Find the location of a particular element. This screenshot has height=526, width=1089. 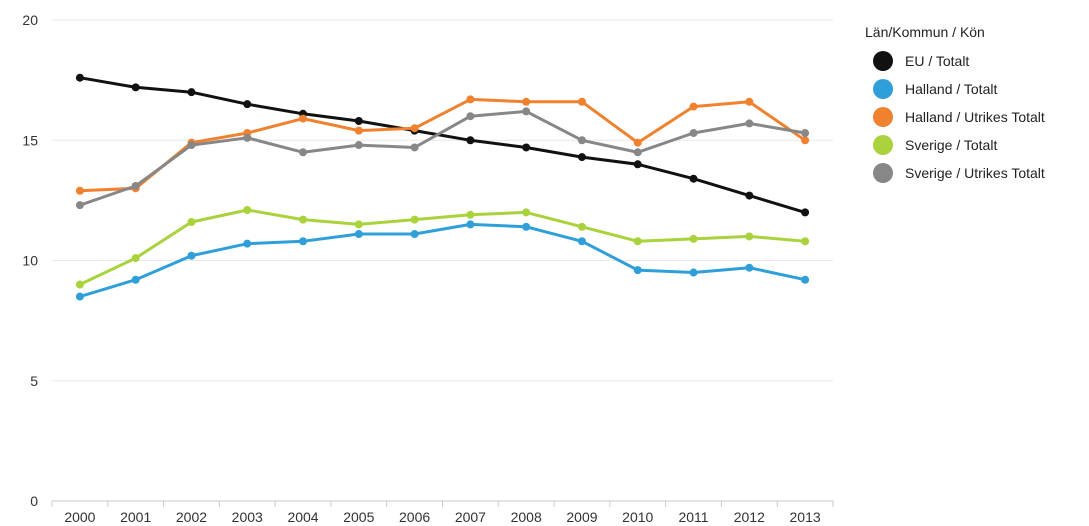

y-tick-label: 5 is located at coordinates (34, 381).